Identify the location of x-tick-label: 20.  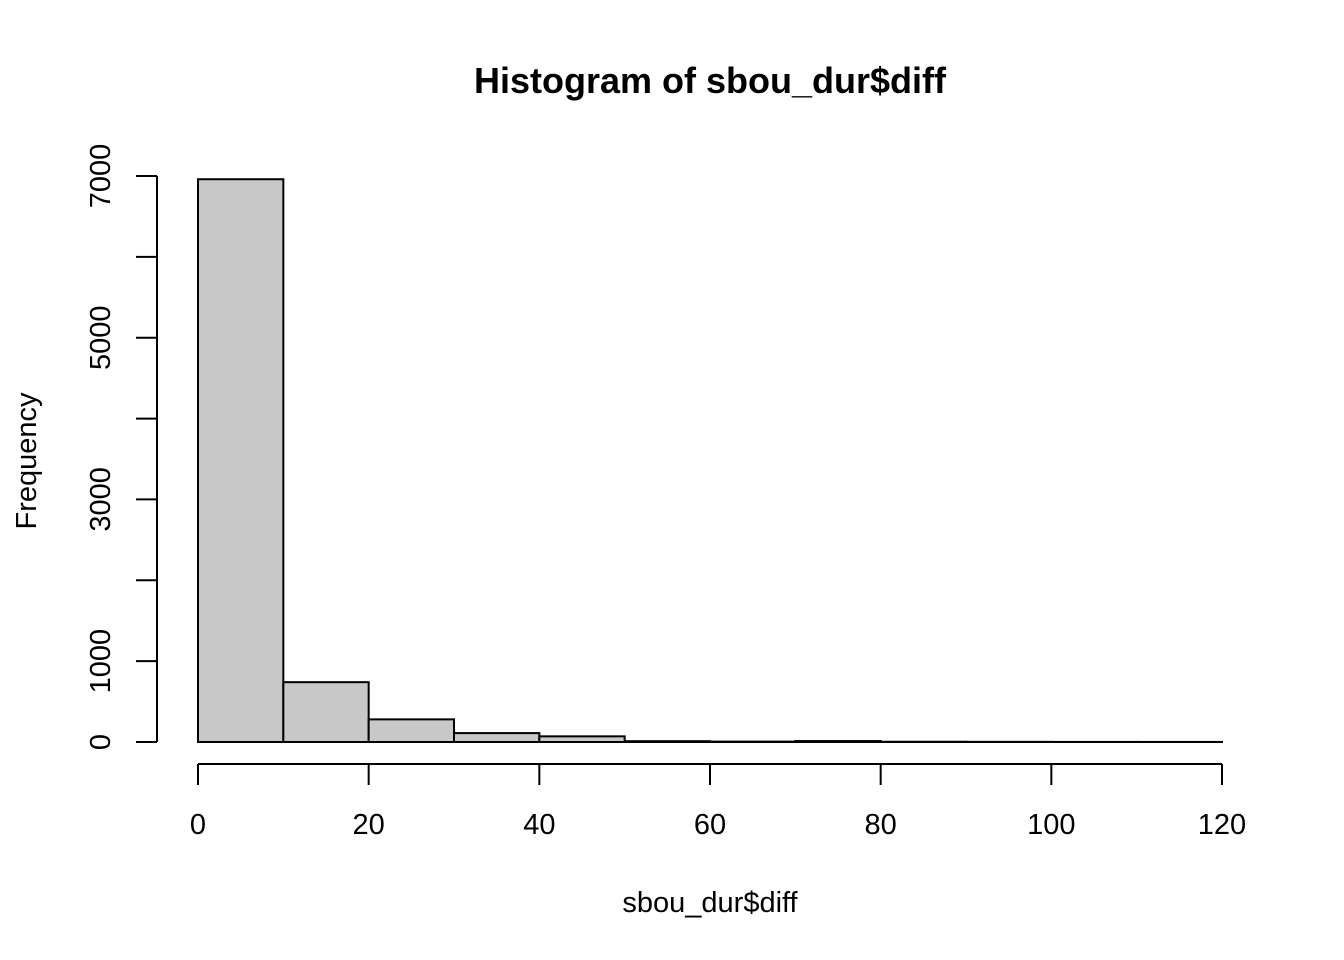
(369, 825).